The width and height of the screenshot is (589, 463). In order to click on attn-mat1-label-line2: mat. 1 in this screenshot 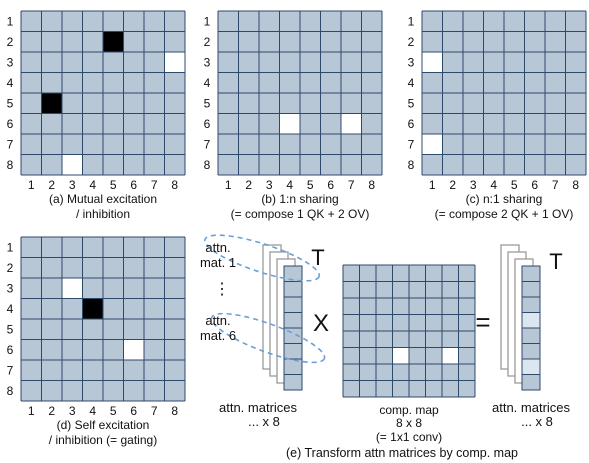, I will do `click(218, 262)`.